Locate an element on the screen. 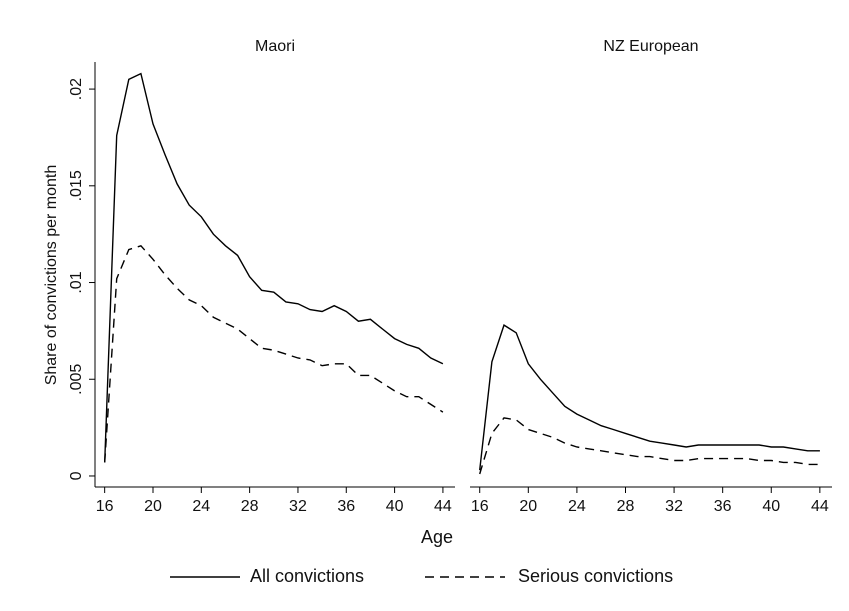 The height and width of the screenshot is (611, 849). x-axis-title: Age is located at coordinates (437, 537).